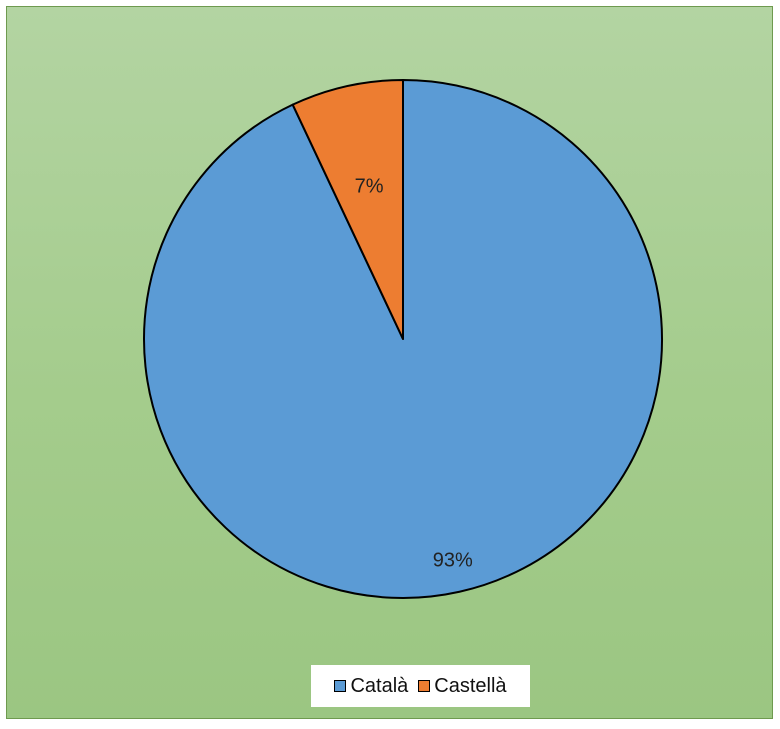 The height and width of the screenshot is (729, 780). Describe the element at coordinates (452, 560) in the screenshot. I see `data-label-catala: 93%` at that location.